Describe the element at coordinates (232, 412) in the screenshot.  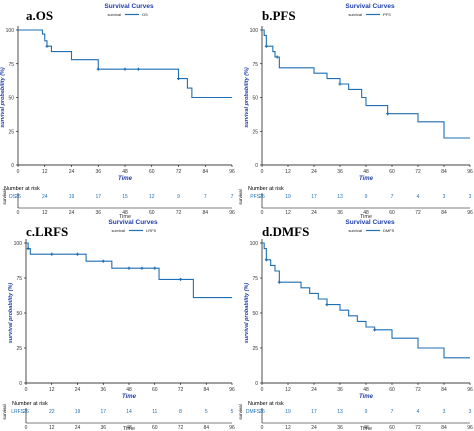
I see `risk-count: 5` at that location.